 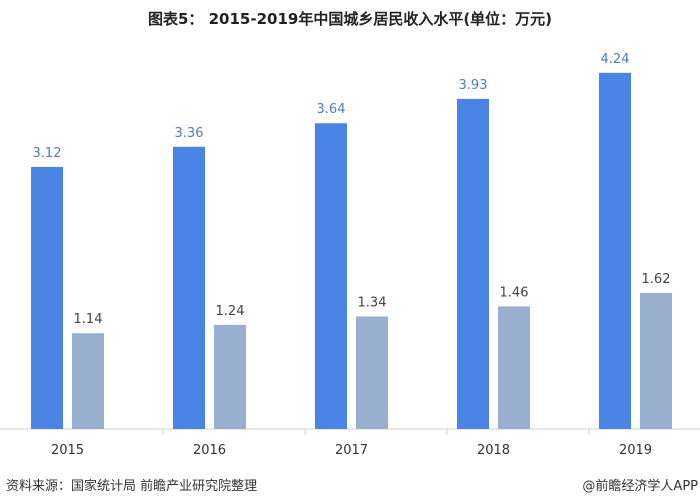 I want to click on data-label: 3.93, so click(x=473, y=85).